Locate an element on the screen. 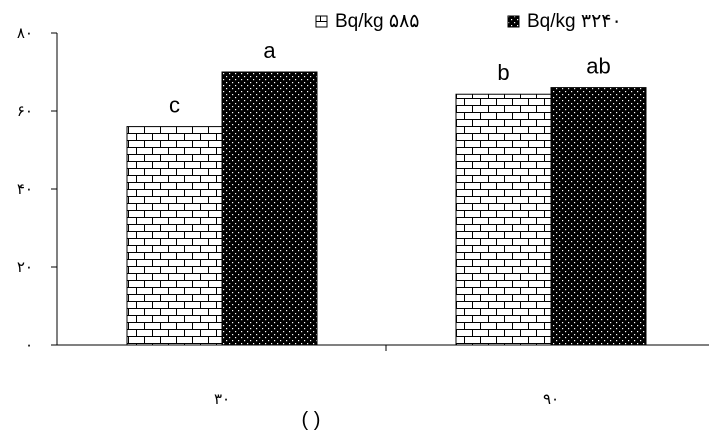 The width and height of the screenshot is (709, 433). x-axis-tick-labels: ۳۰ ۹۰ is located at coordinates (386, 399).